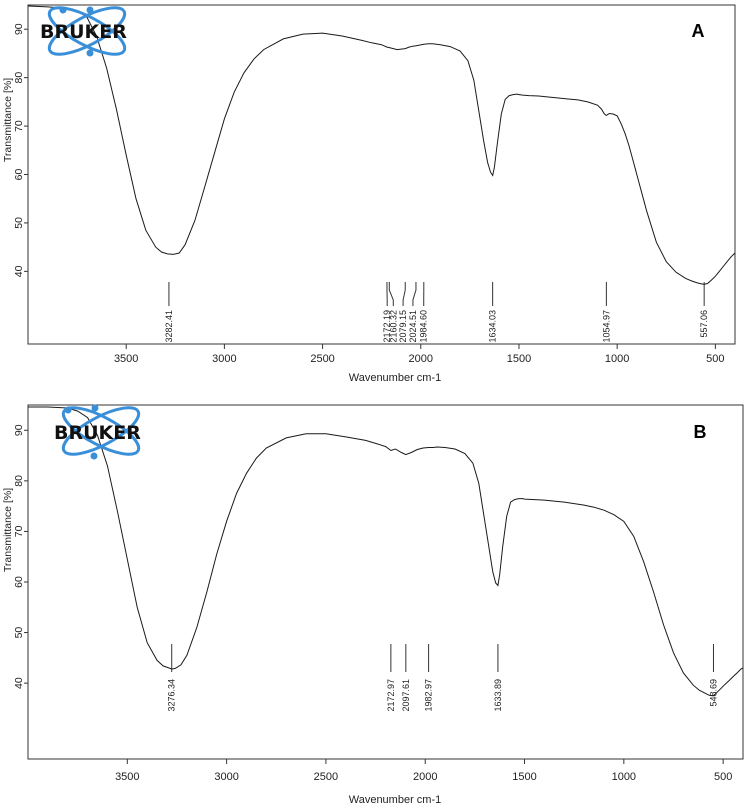 This screenshot has width=749, height=809. I want to click on peak-label: 2172.19, so click(387, 326).